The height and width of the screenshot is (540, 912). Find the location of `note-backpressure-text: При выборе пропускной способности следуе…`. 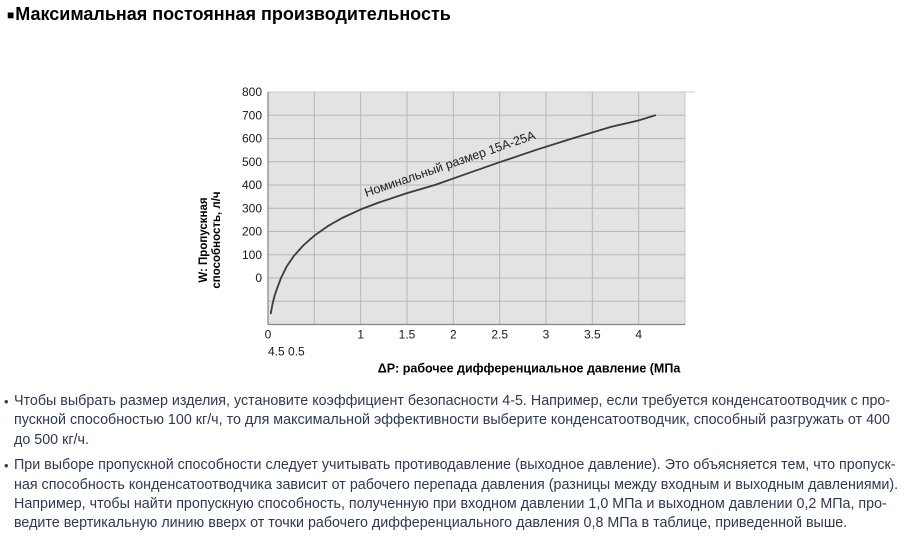

note-backpressure-text: При выборе пропускной способности следуе… is located at coordinates (456, 494).